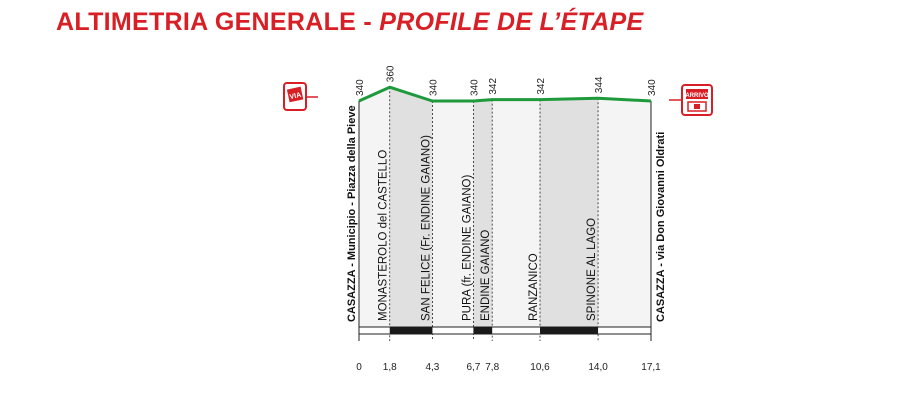 The width and height of the screenshot is (918, 407). I want to click on page-title: ALTIMETRIA GENERALE - PROFILE DE L’ÉTAPE, so click(350, 22).